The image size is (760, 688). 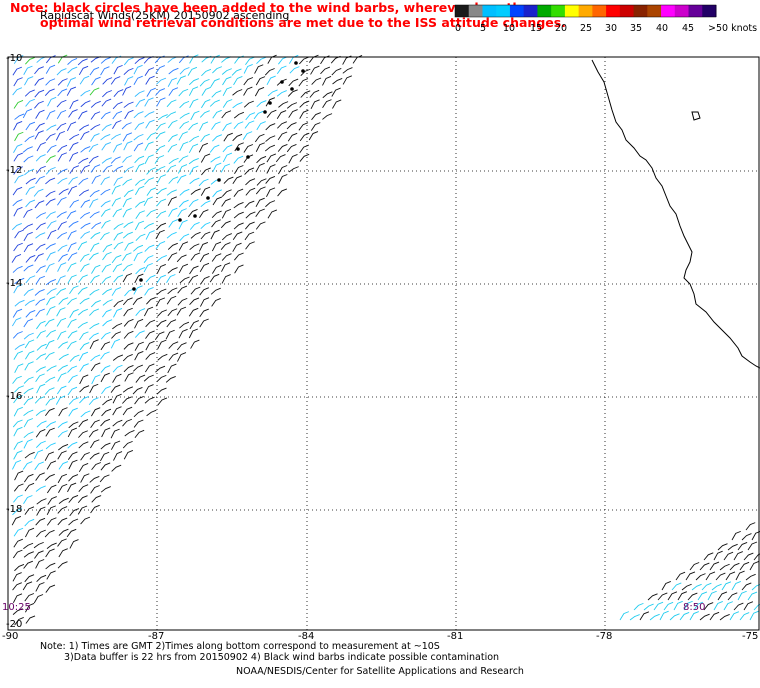 What do you see at coordinates (509, 28) in the screenshot?
I see `legend-label: 10` at bounding box center [509, 28].